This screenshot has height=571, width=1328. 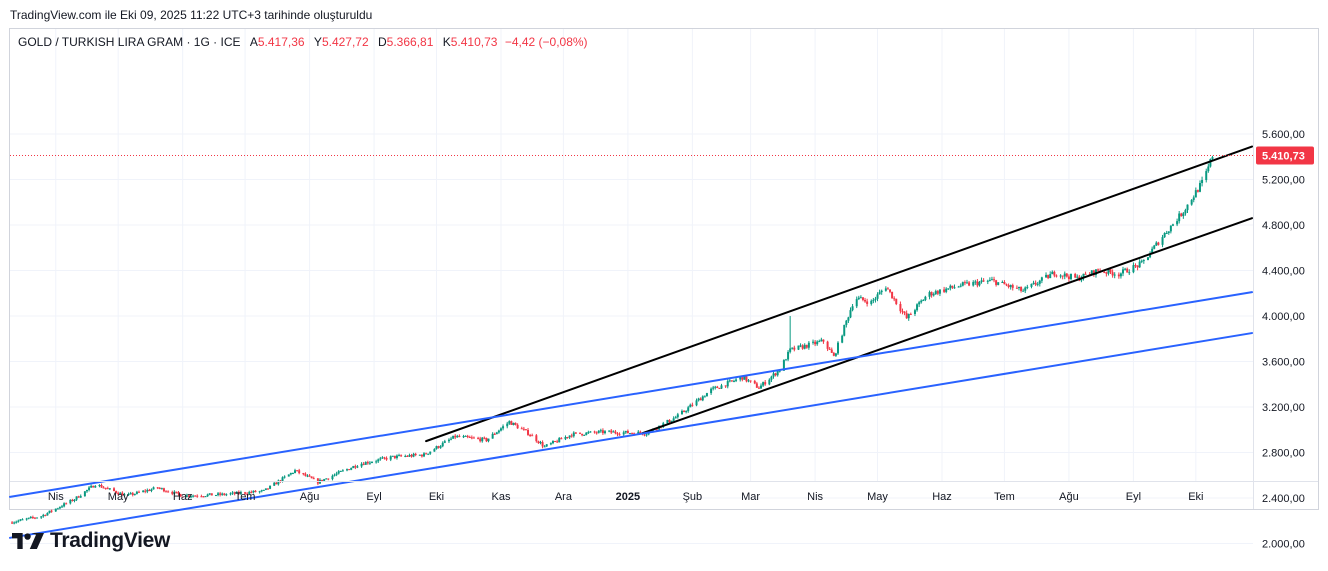 What do you see at coordinates (1004, 497) in the screenshot?
I see `time-tick-label: Tem` at bounding box center [1004, 497].